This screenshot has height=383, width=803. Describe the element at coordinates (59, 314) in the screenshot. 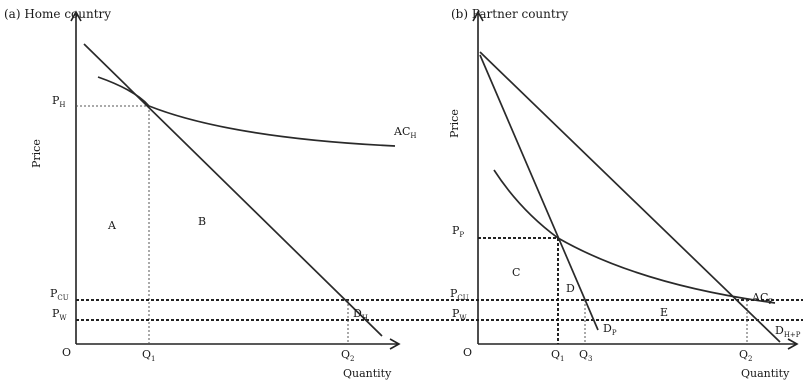

I see `panel-a-pw-label: PW` at that location.